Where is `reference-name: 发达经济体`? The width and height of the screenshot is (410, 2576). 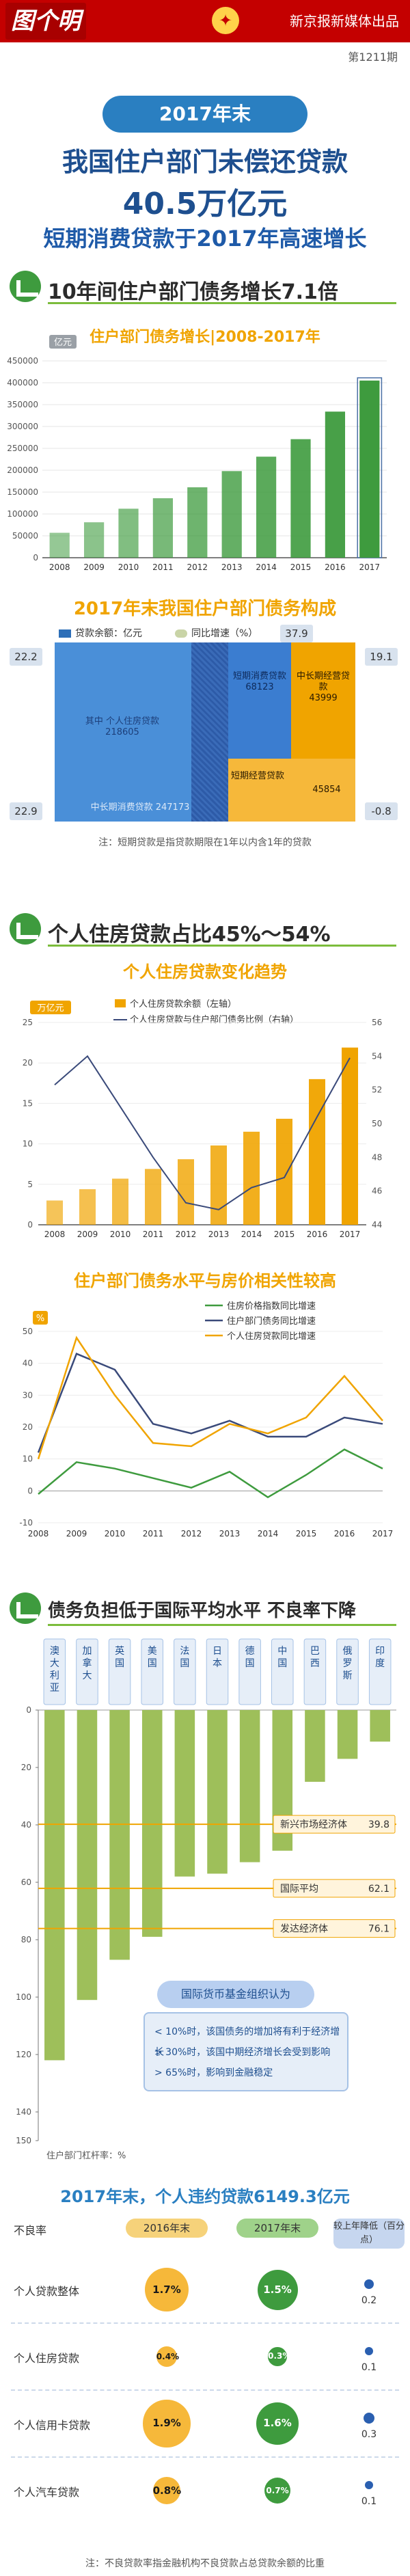 reference-name: 发达经济体 is located at coordinates (304, 1930).